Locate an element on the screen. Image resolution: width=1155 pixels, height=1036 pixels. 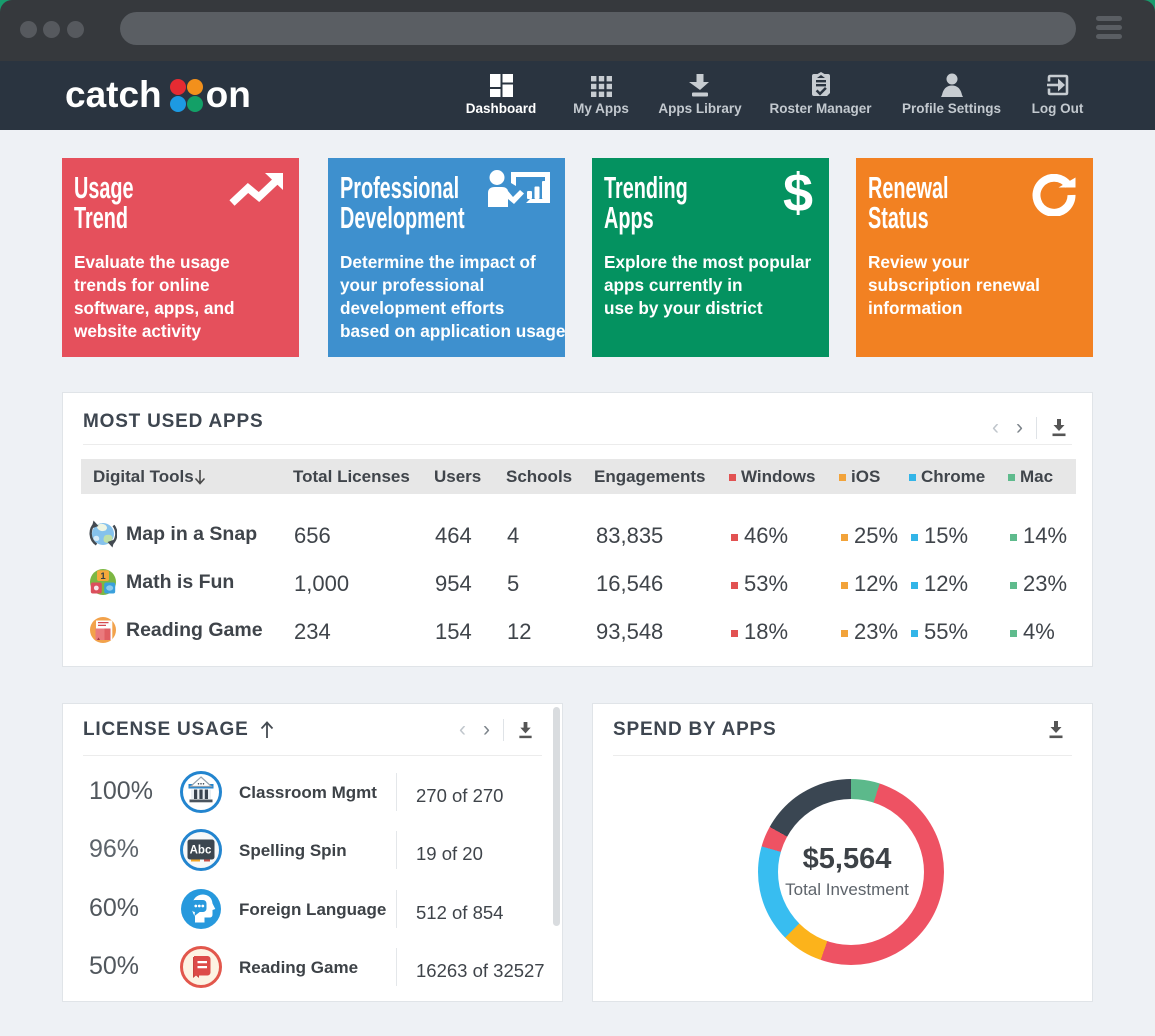
svg-text: Abc is located at coordinates (201, 851).